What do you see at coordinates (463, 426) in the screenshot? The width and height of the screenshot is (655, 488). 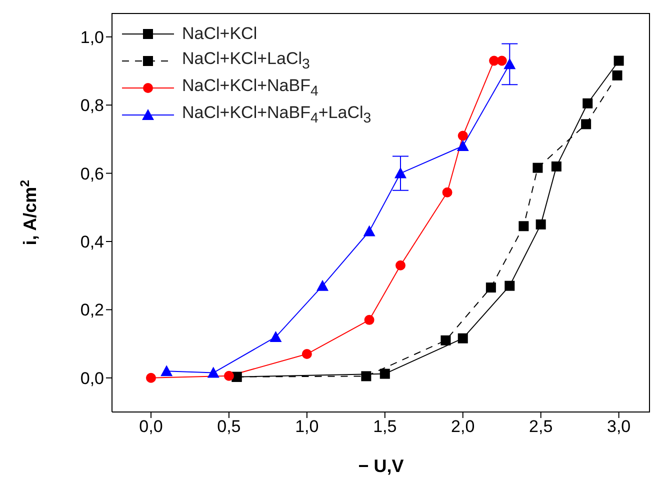 I see `x-tick-label: 2,0` at bounding box center [463, 426].